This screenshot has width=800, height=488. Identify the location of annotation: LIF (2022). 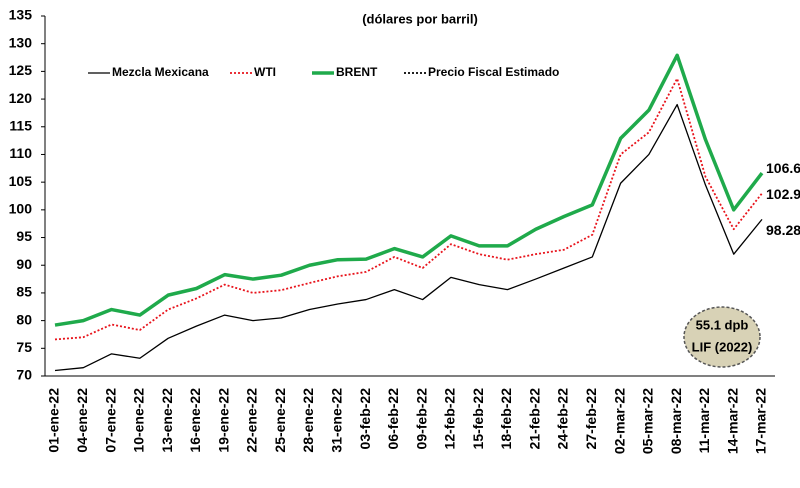
(722, 346).